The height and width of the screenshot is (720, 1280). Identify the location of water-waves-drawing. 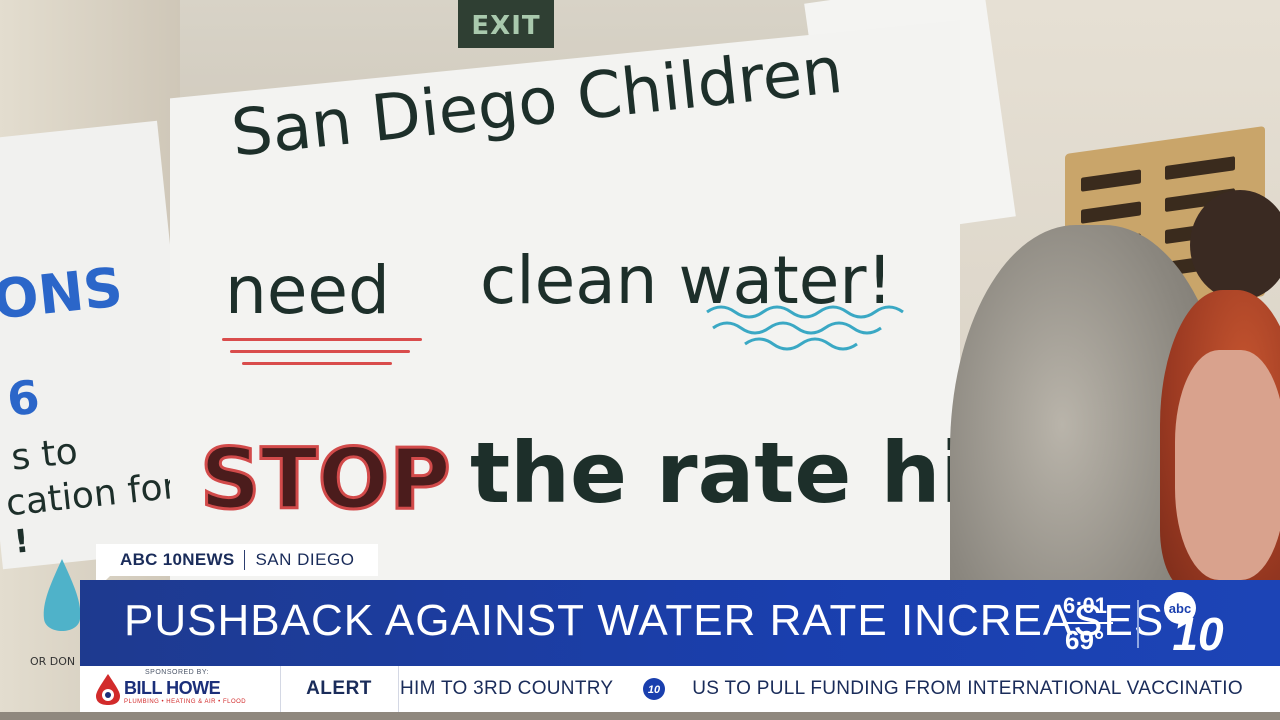
(805, 328).